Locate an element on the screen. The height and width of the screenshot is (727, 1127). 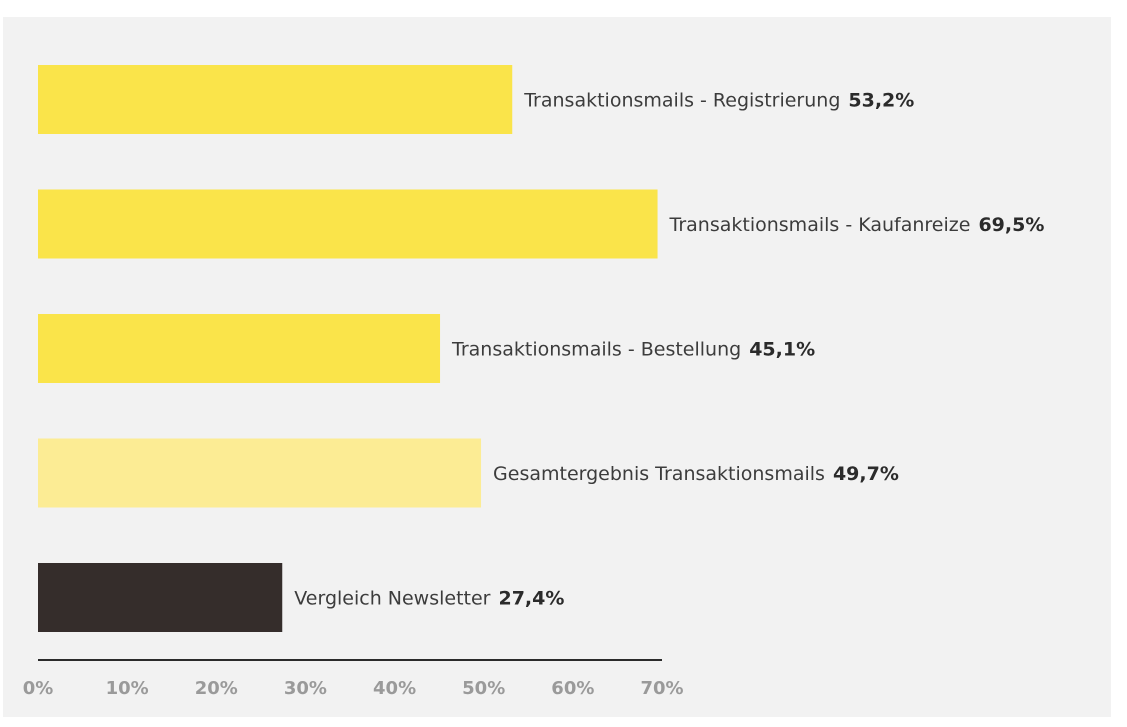
bar-label-3: Transaktionsmails - Bestellung 45,1% is located at coordinates (633, 350).